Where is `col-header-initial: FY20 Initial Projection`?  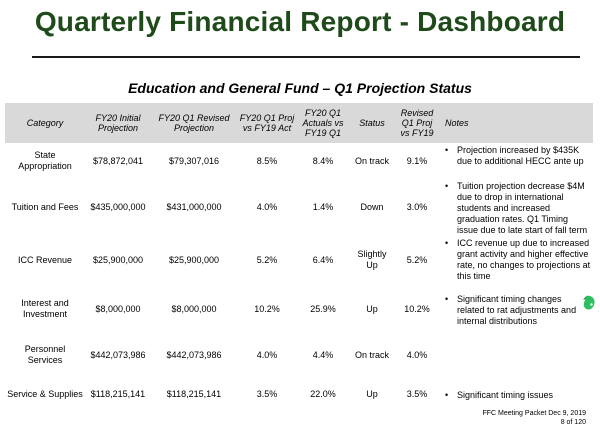 col-header-initial: FY20 Initial Projection is located at coordinates (118, 123).